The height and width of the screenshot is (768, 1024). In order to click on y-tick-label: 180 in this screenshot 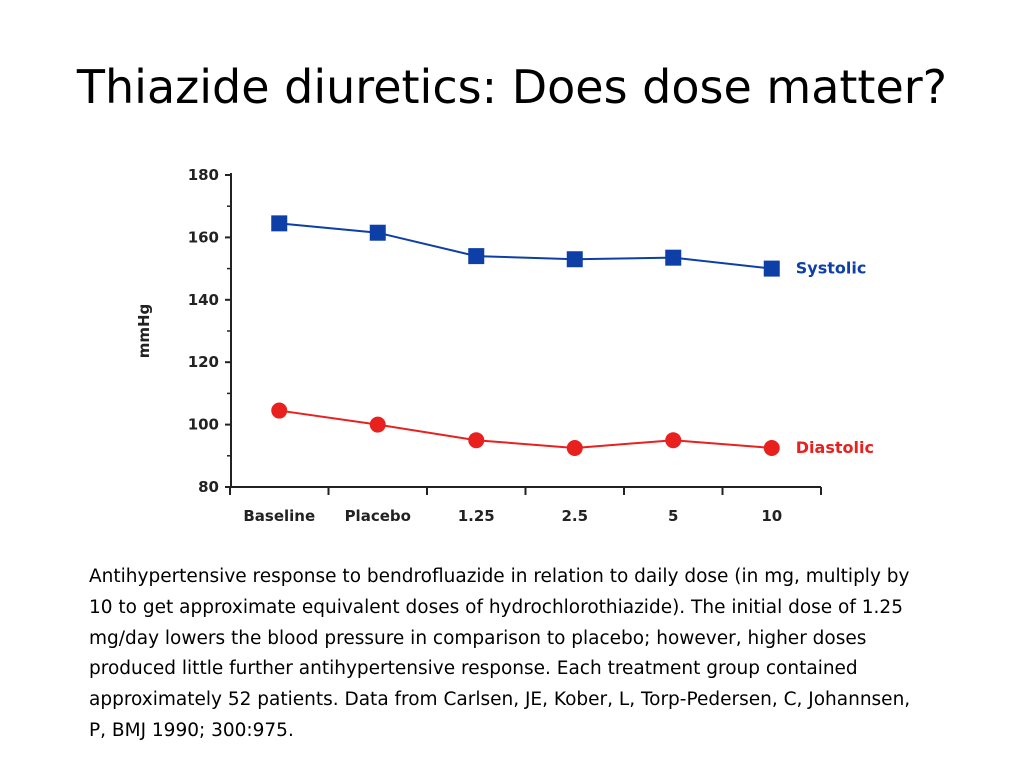, I will do `click(203, 175)`.